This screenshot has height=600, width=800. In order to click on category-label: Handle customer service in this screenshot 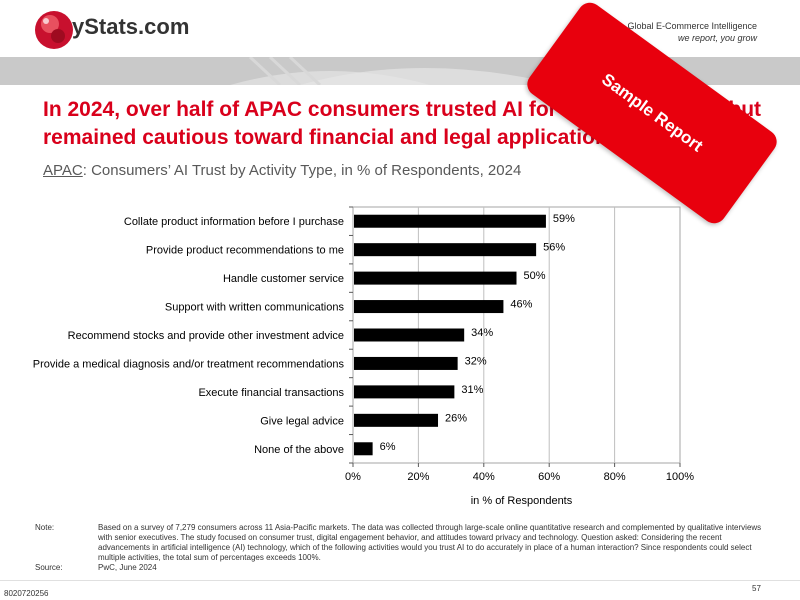, I will do `click(283, 279)`.